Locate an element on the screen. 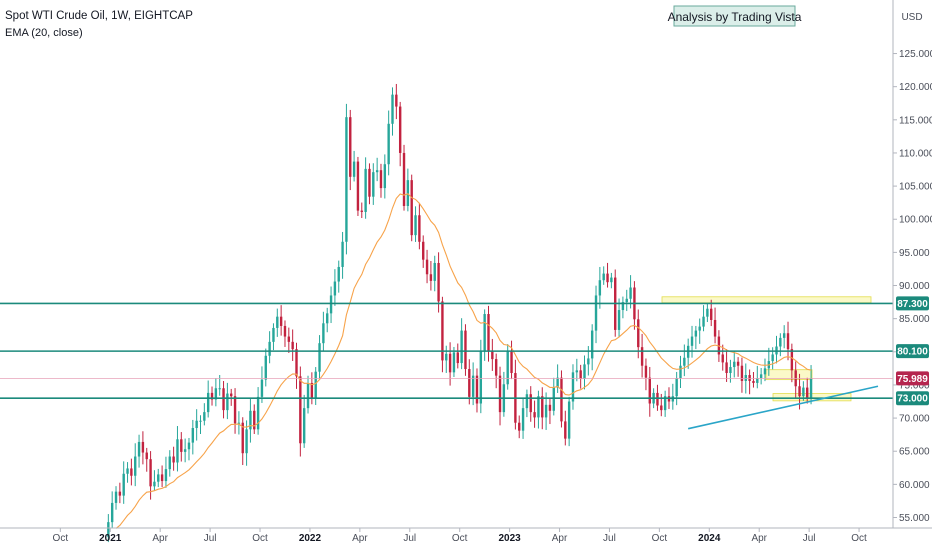 This screenshot has height=550, width=932. price-axis-panel is located at coordinates (912, 264).